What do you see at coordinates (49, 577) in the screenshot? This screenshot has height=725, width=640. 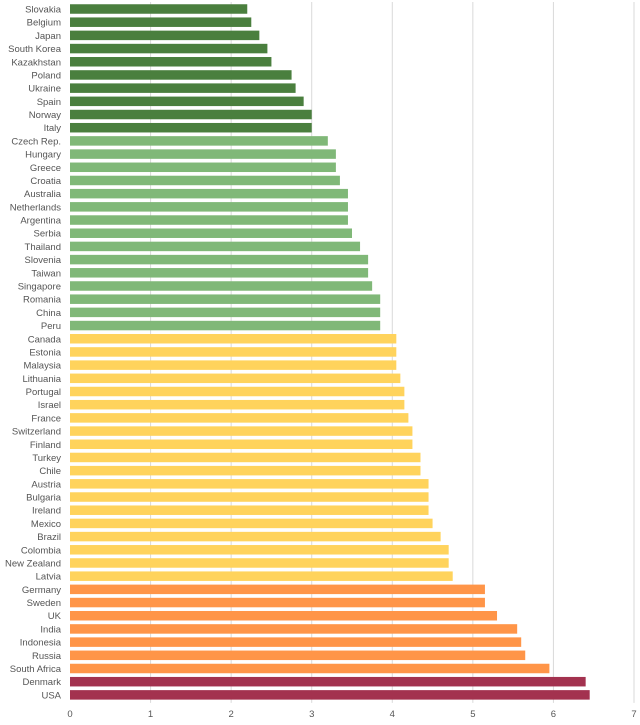 I see `category-label: Latvia` at bounding box center [49, 577].